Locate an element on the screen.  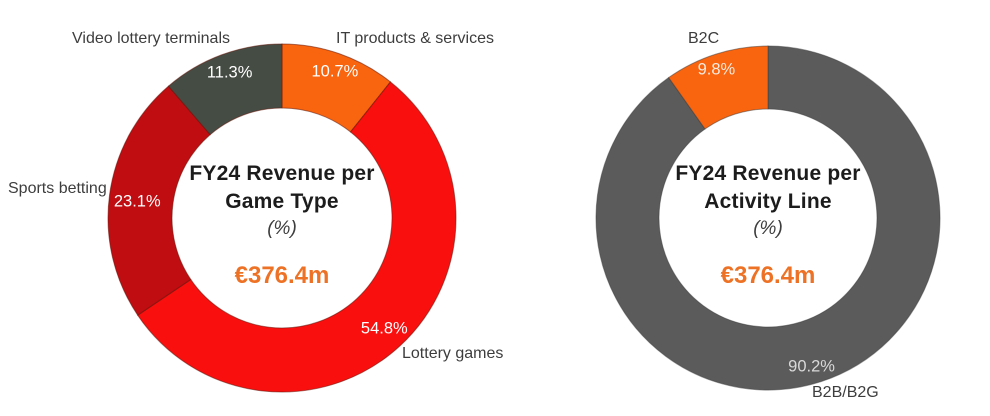
slice-video-lottery-terminals is located at coordinates (225, 89).